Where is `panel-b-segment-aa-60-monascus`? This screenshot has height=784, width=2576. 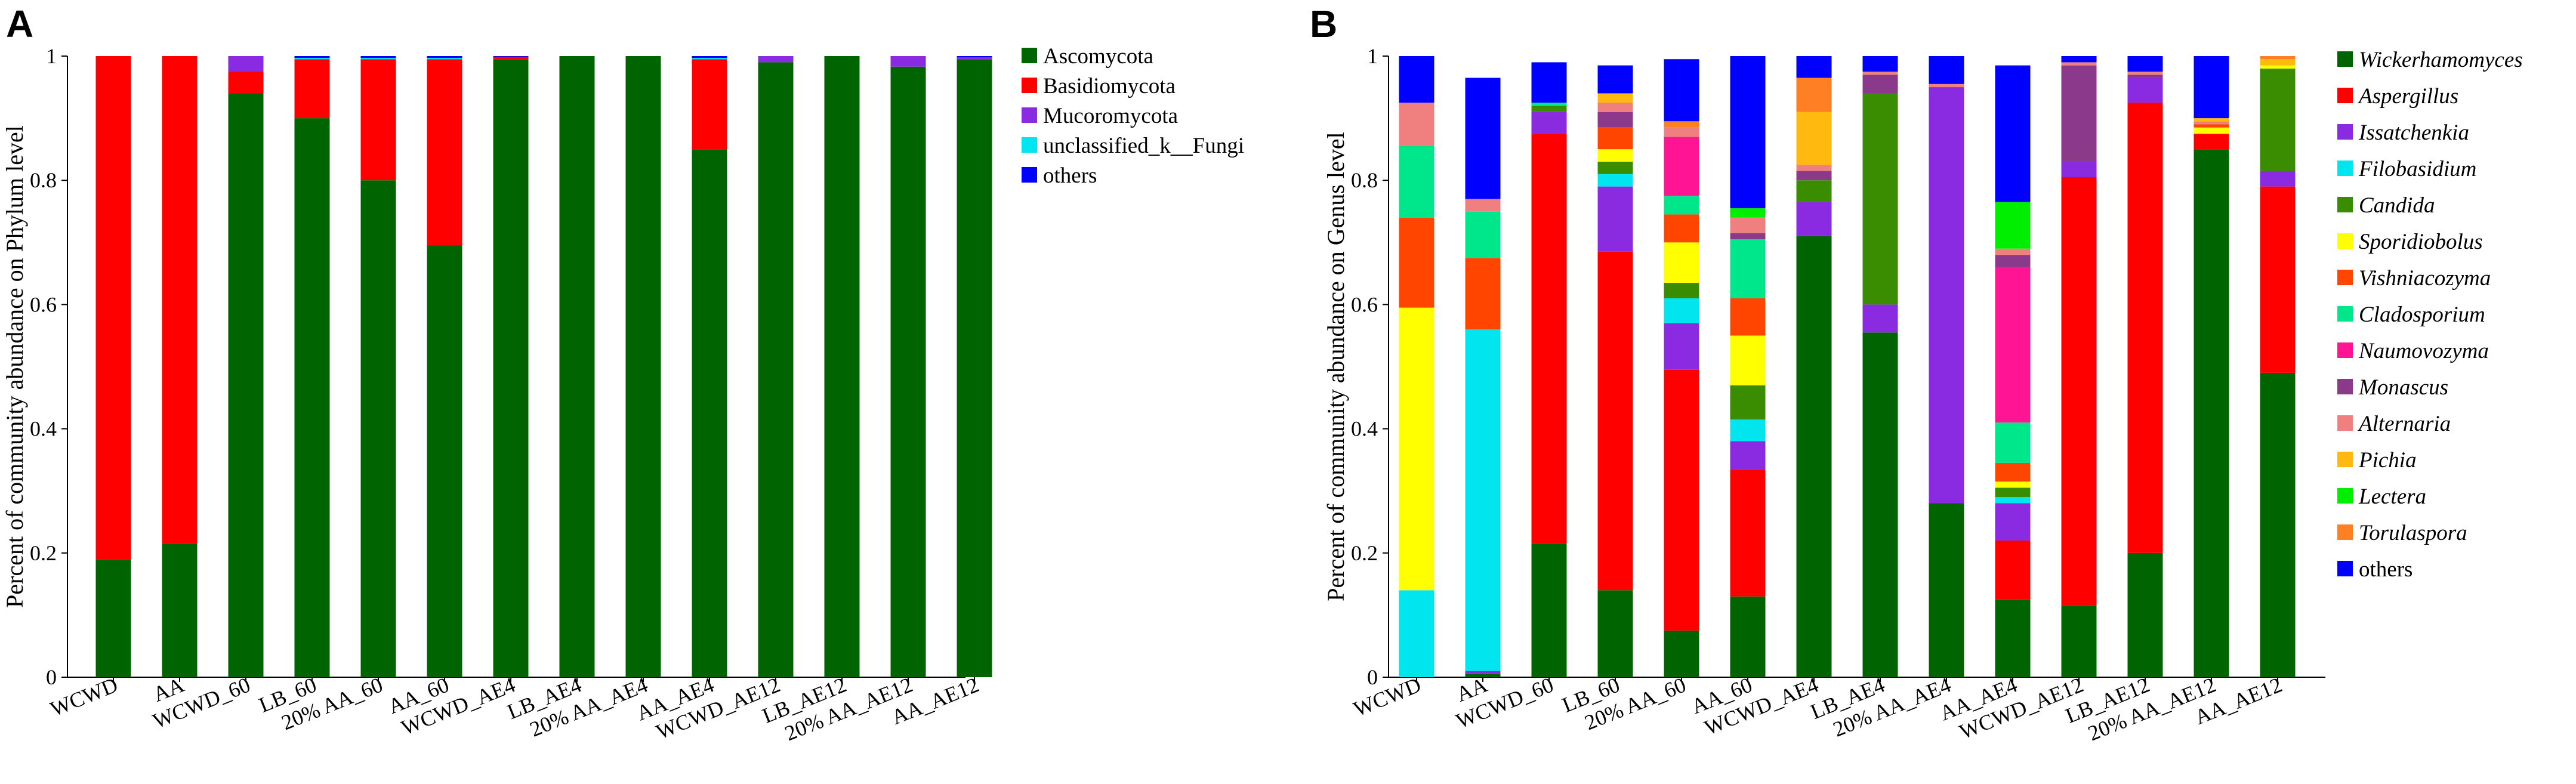 panel-b-segment-aa-60-monascus is located at coordinates (1748, 236).